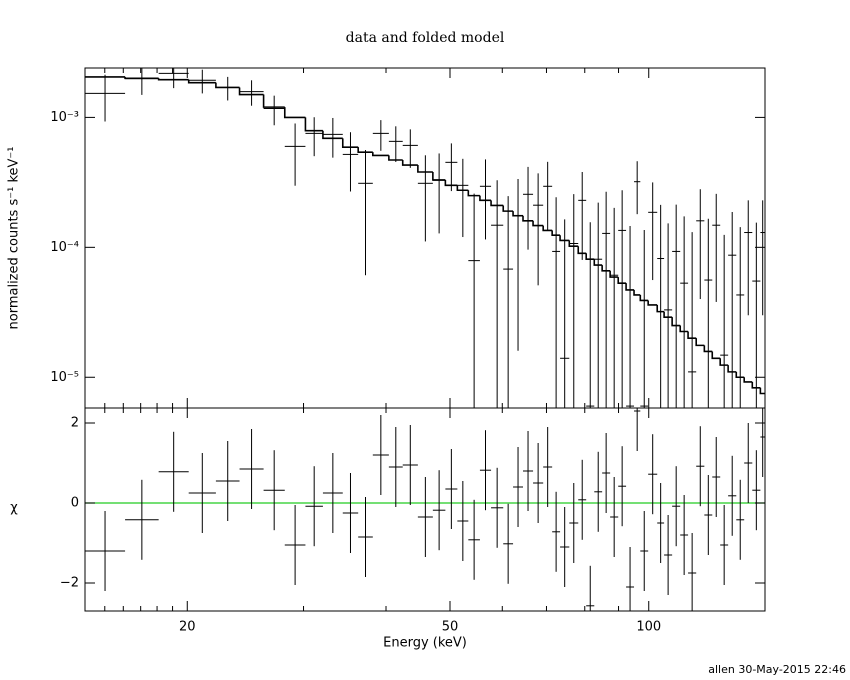 The width and height of the screenshot is (850, 680). What do you see at coordinates (64, 247) in the screenshot?
I see `y-tick-label: 10⁻⁴` at bounding box center [64, 247].